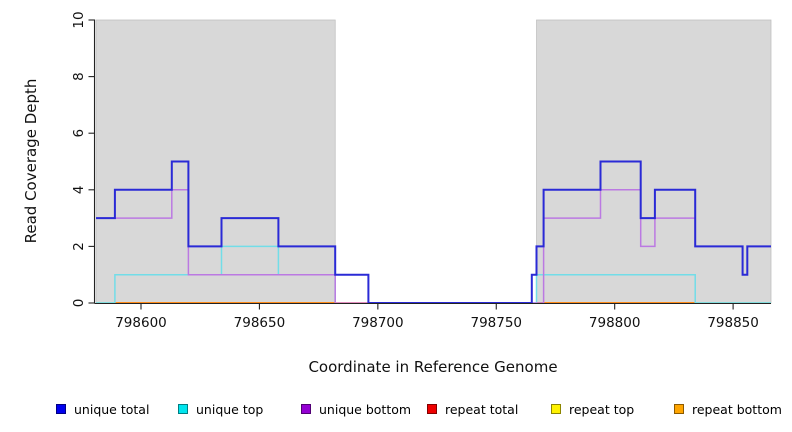 The width and height of the screenshot is (792, 432). What do you see at coordinates (183, 409) in the screenshot?
I see `legend-swatch-unique-top` at bounding box center [183, 409].